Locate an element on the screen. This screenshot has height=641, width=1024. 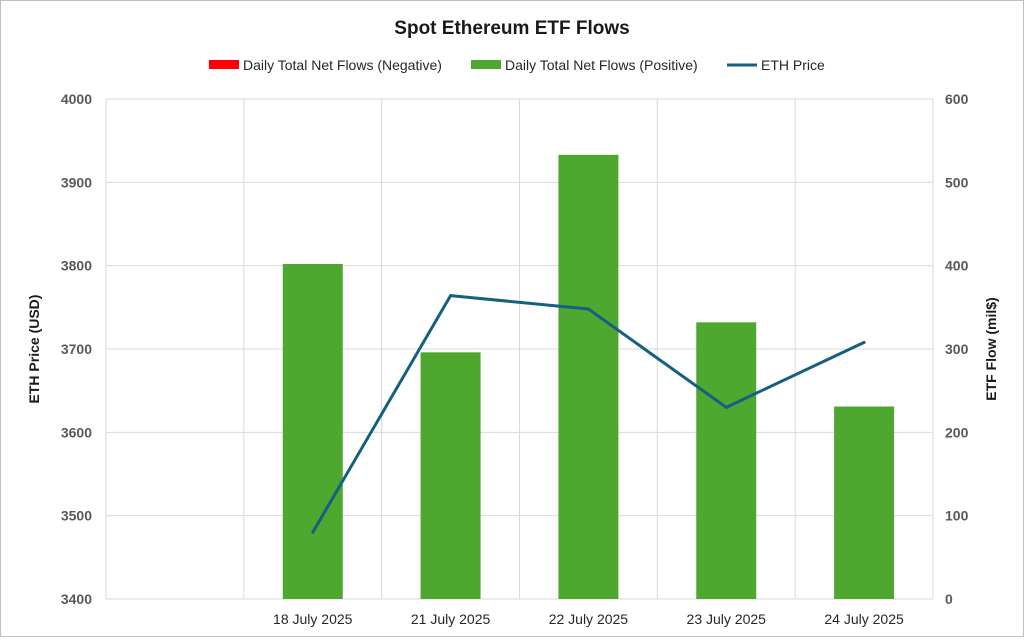
legend-label: ETH Price is located at coordinates (793, 65).